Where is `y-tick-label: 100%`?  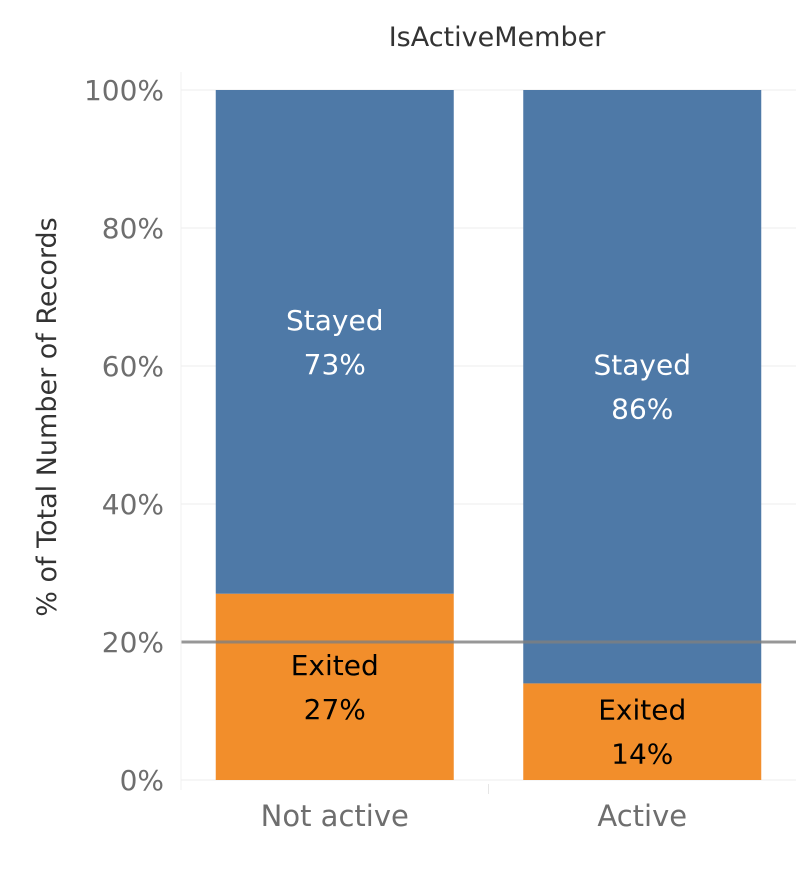
y-tick-label: 100% is located at coordinates (124, 90).